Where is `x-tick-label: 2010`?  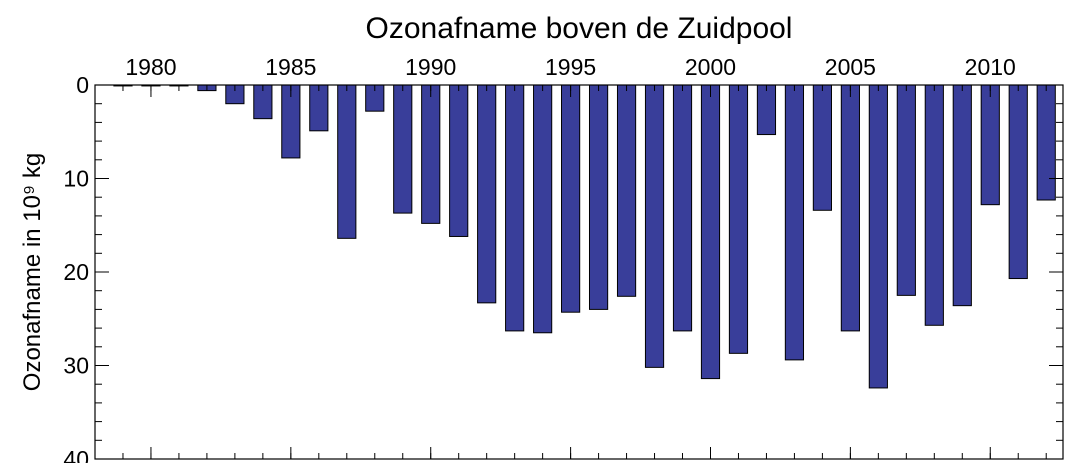
x-tick-label: 2010 is located at coordinates (990, 67).